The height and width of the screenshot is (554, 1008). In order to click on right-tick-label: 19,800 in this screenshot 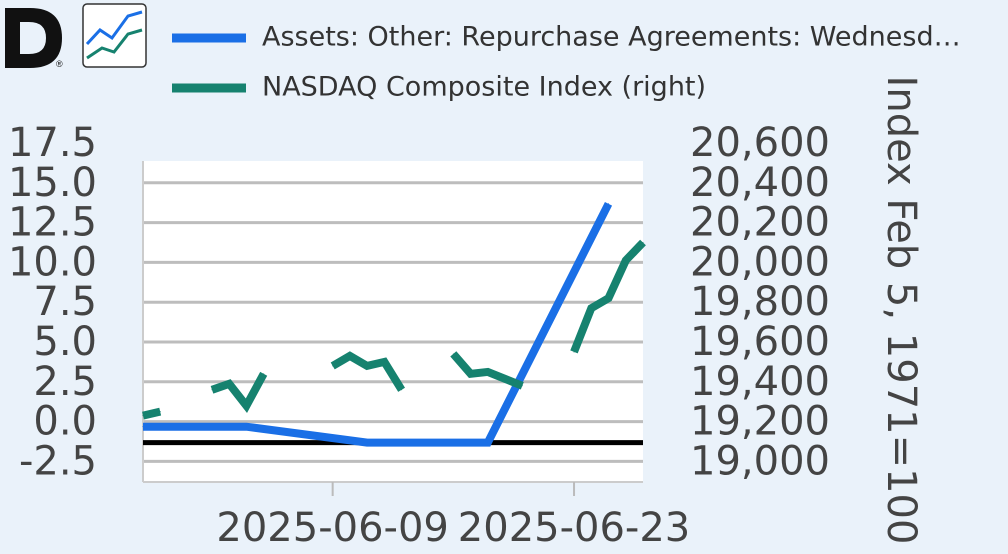, I will do `click(760, 302)`.